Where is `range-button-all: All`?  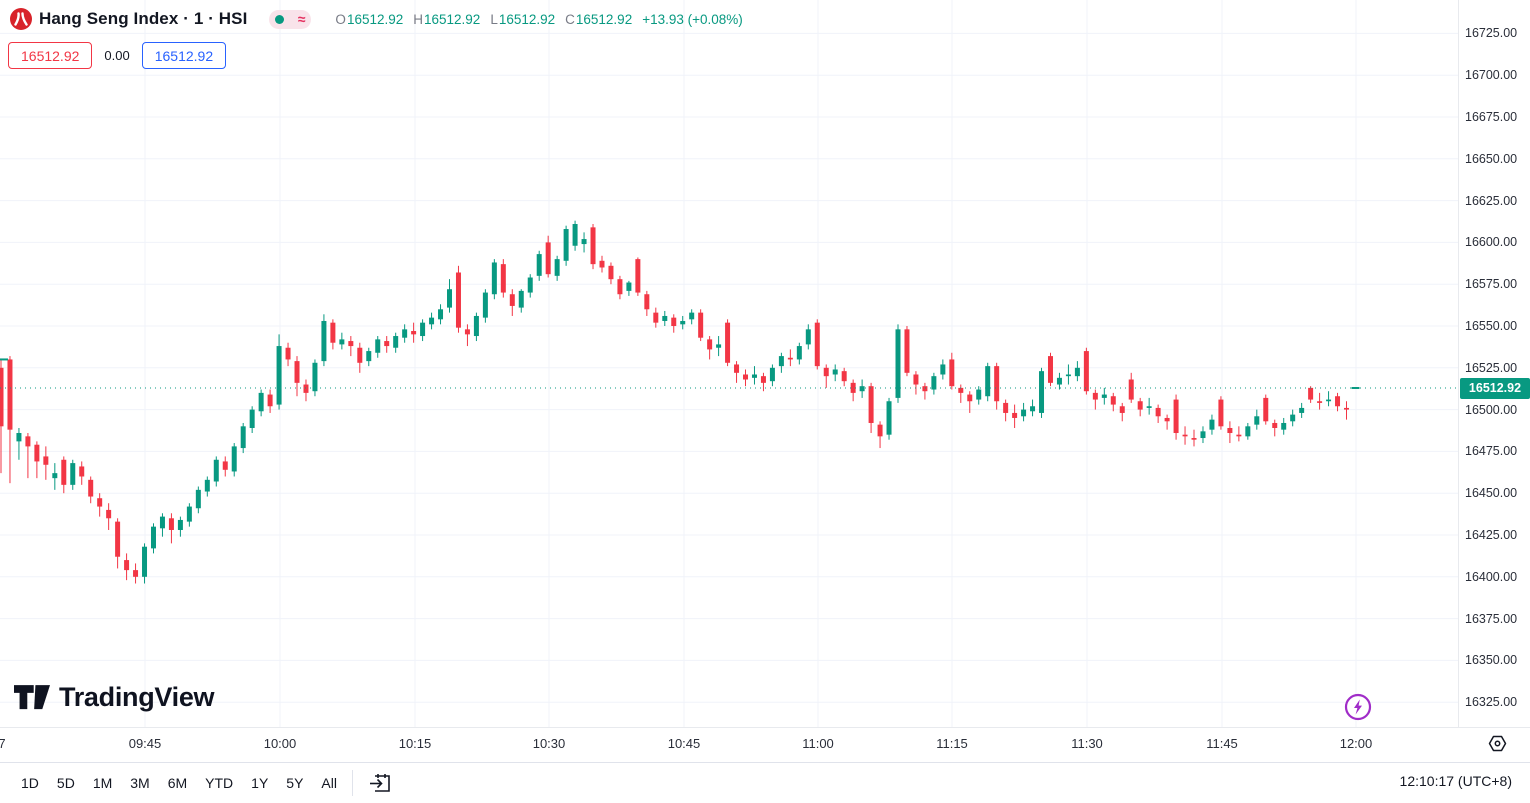 range-button-all: All is located at coordinates (329, 783).